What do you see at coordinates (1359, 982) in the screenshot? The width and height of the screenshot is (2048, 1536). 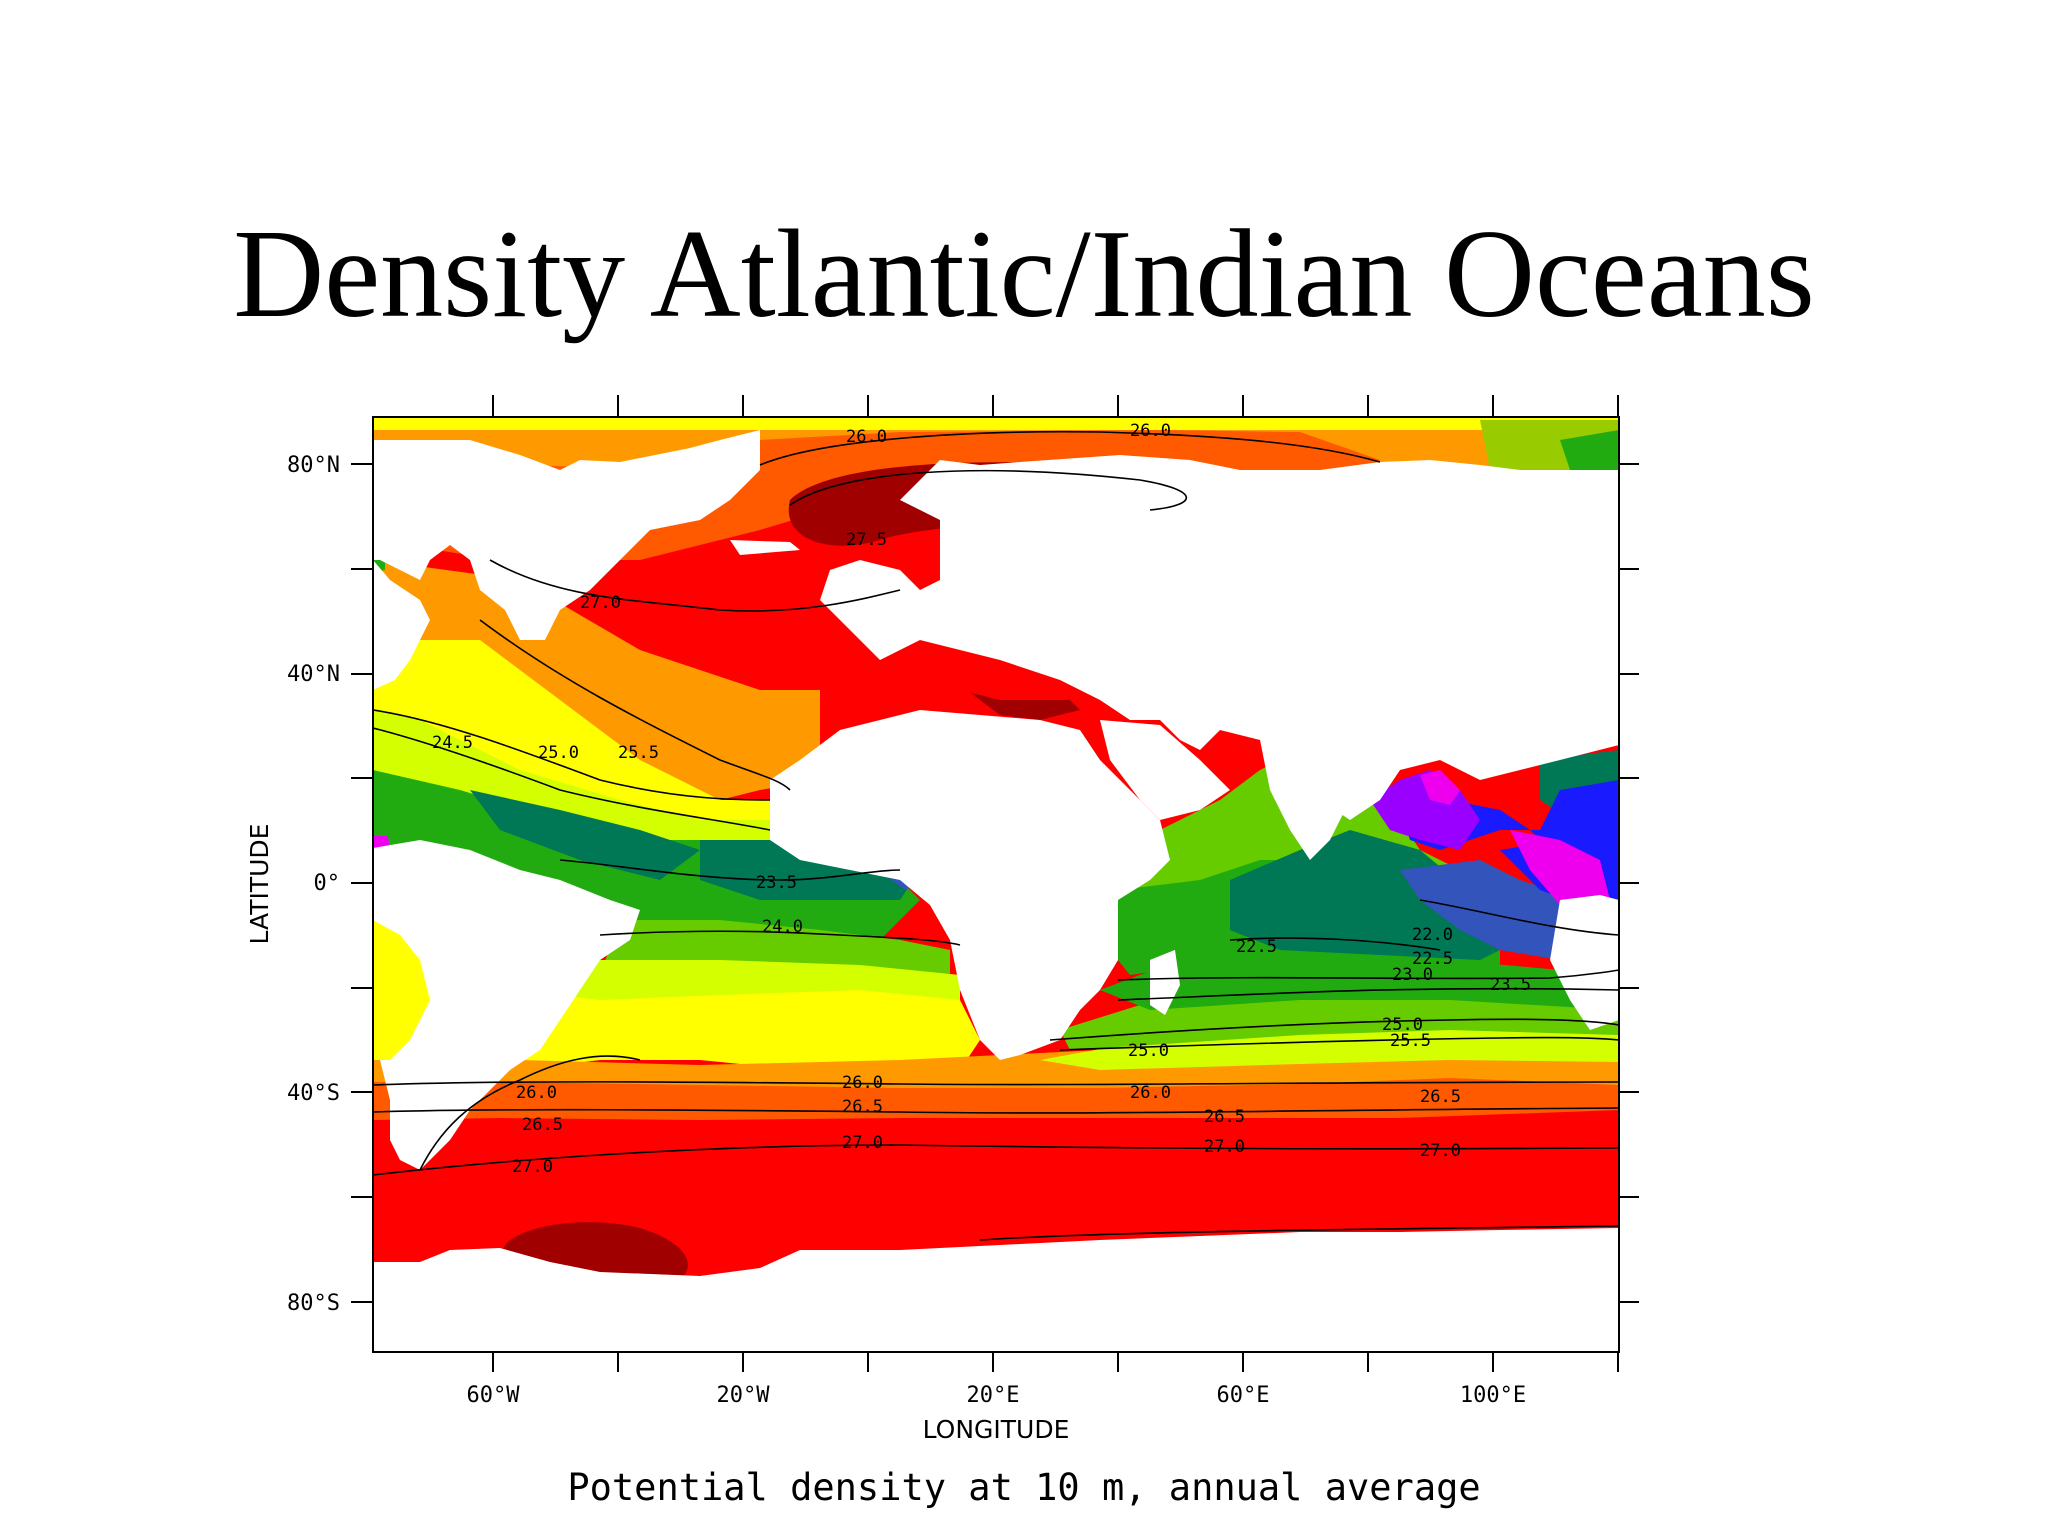 I see `indian-green` at bounding box center [1359, 982].